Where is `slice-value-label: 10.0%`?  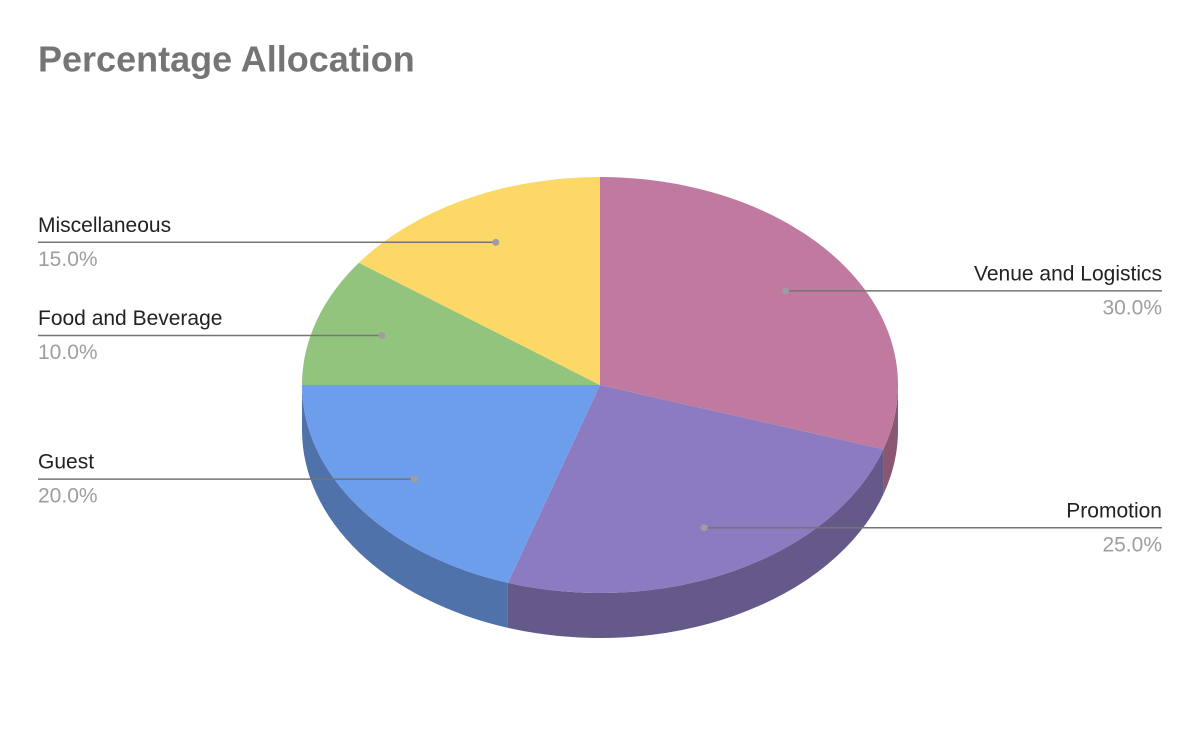
slice-value-label: 10.0% is located at coordinates (68, 352).